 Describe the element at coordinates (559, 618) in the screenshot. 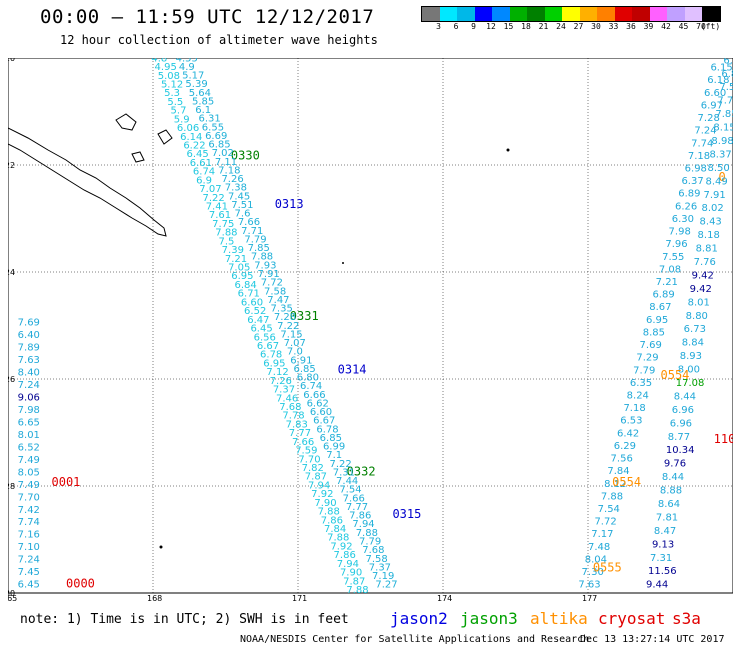

I see `satellite-altika: altika` at that location.